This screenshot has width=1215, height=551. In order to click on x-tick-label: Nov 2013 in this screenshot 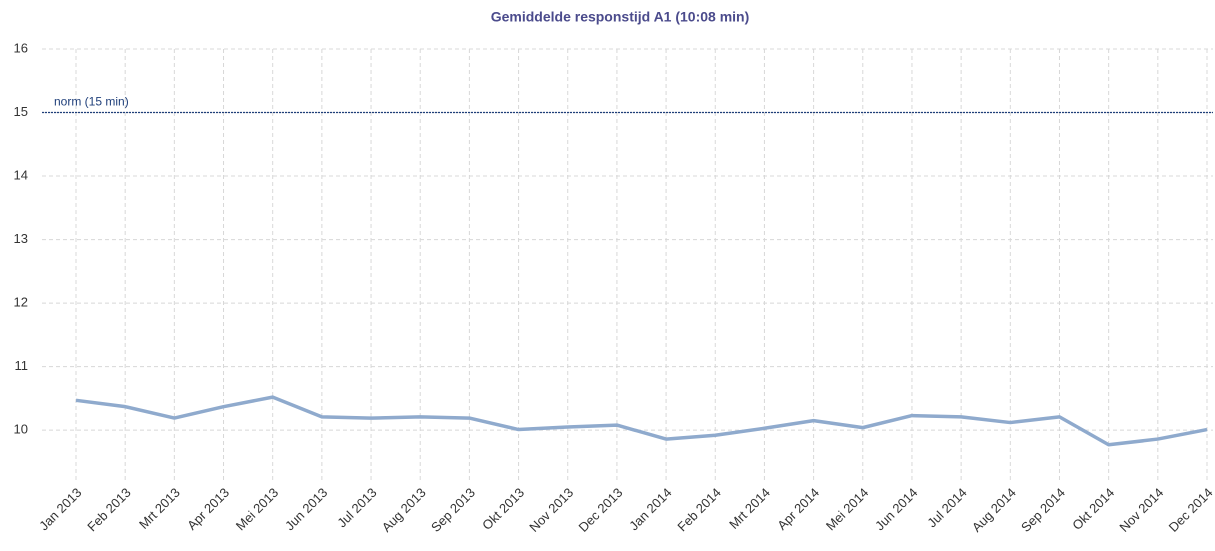, I will do `click(551, 510)`.